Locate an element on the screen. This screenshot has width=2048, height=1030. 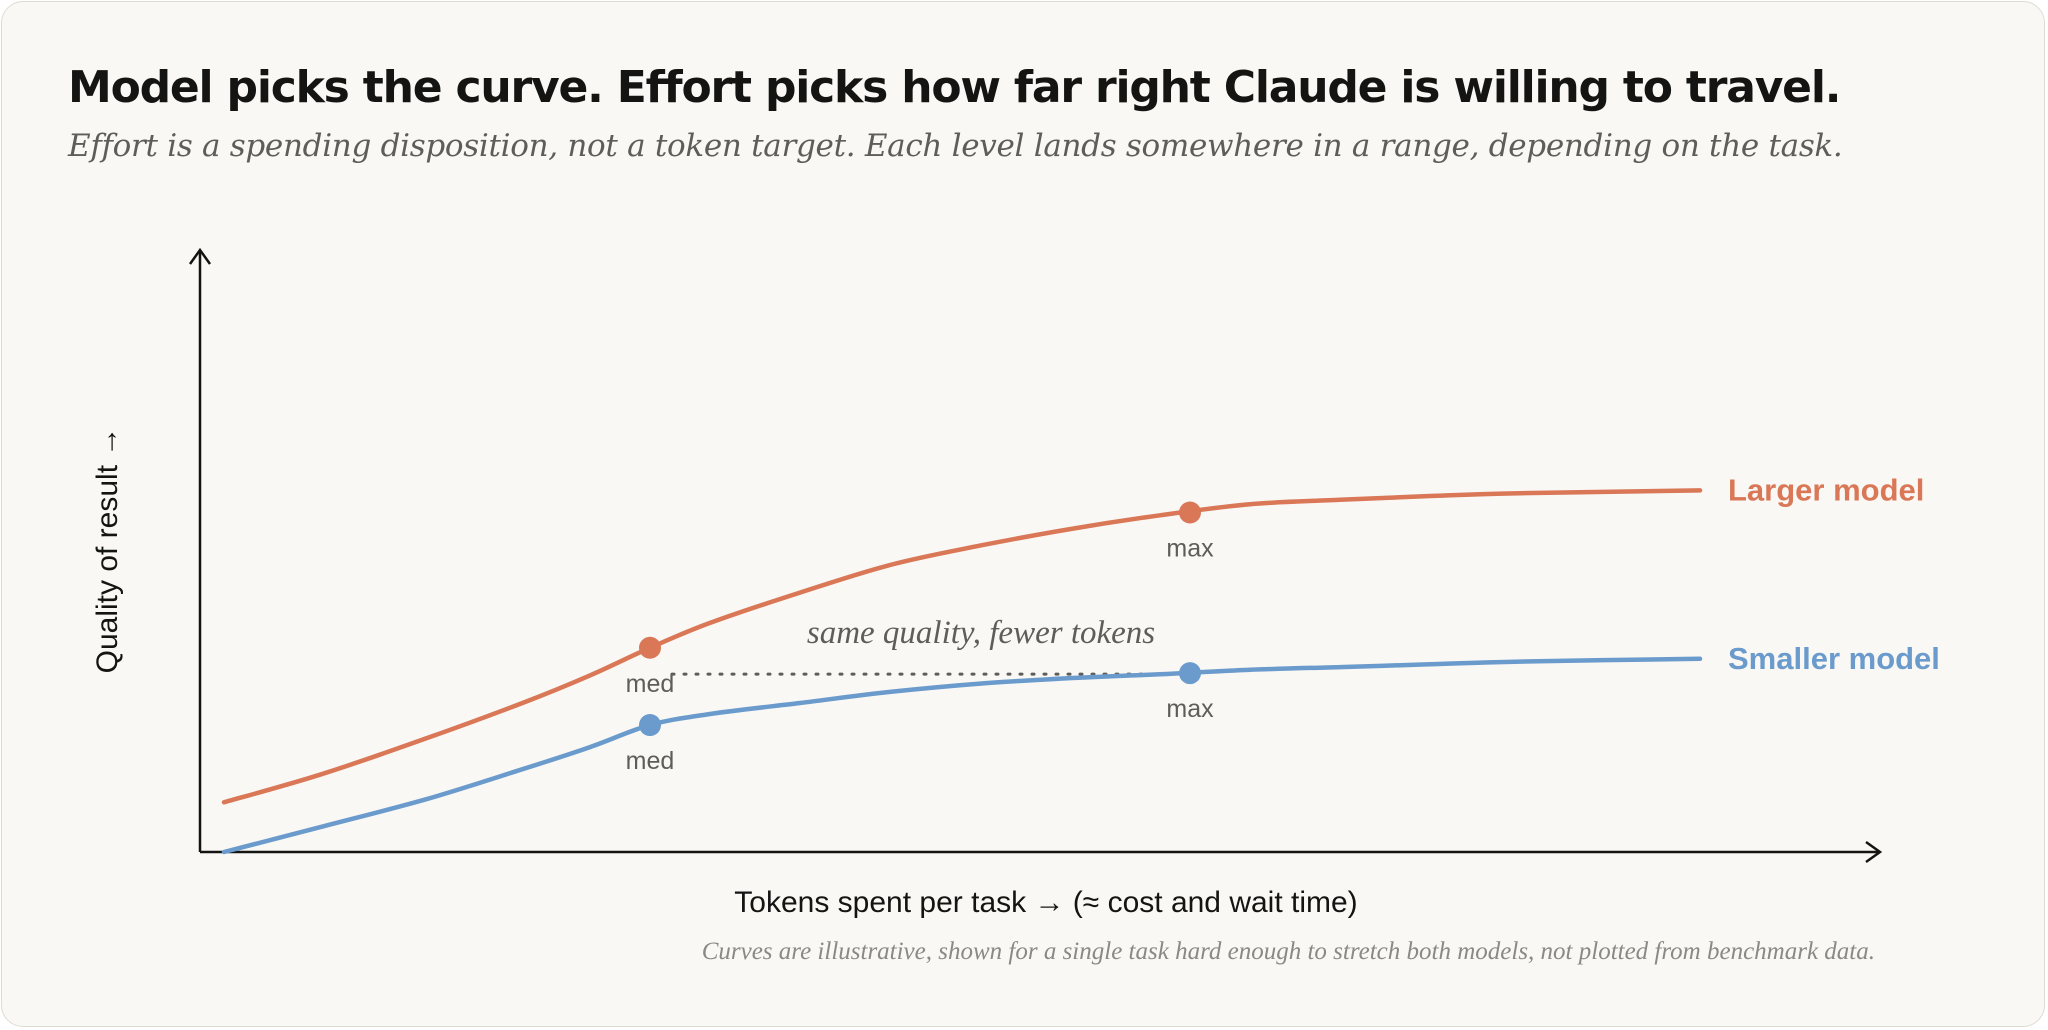
same-quality-annotation: same quality, fewer tokens is located at coordinates (981, 633).